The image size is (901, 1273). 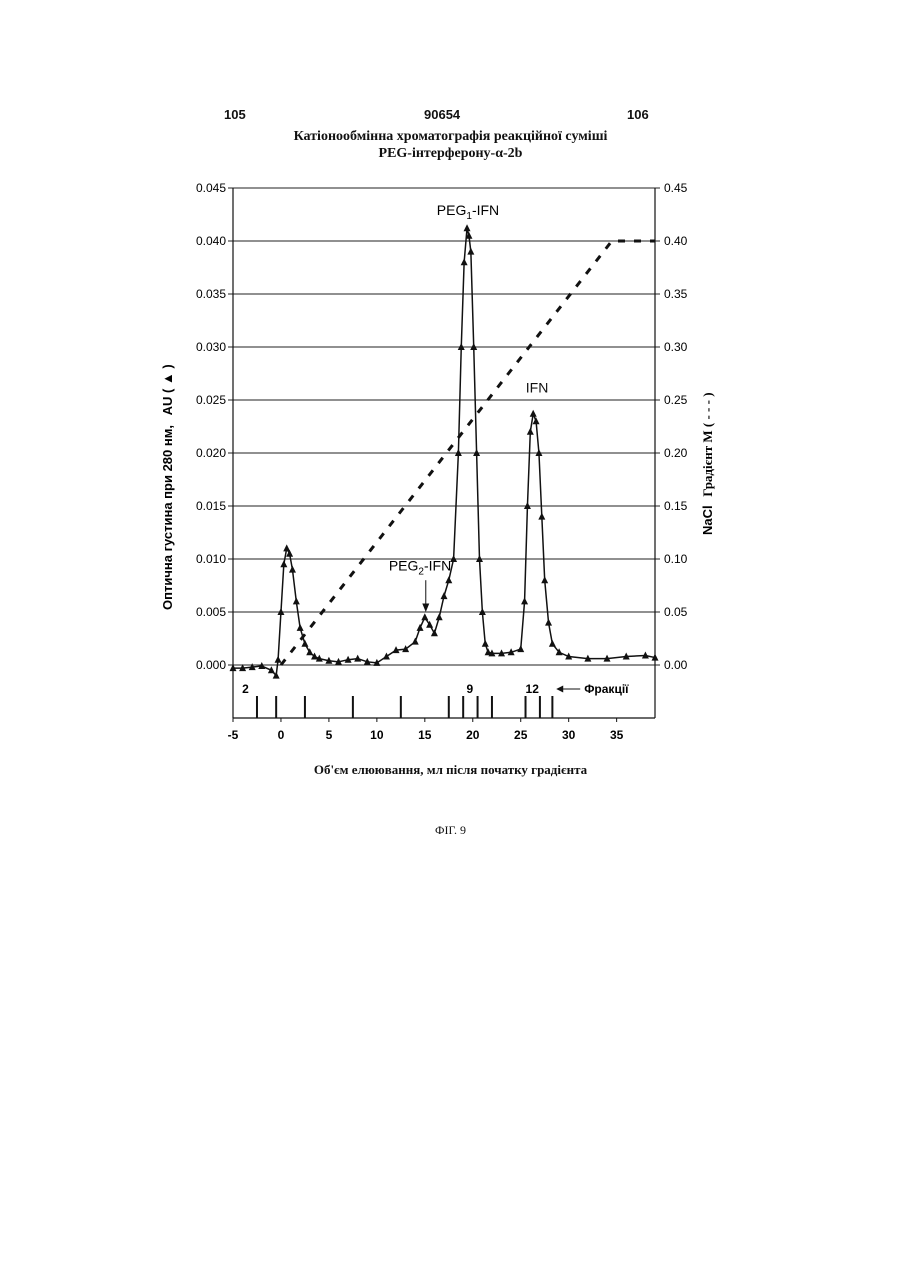 I want to click on y-tick-label-right: 0.45, so click(x=676, y=188).